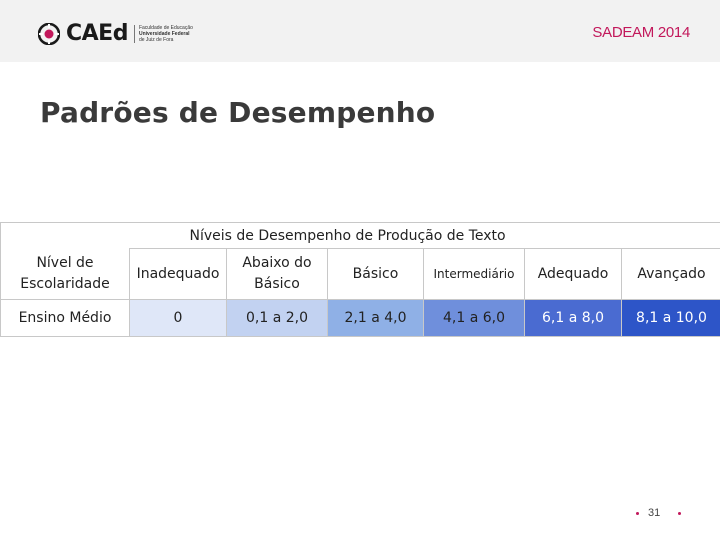 The width and height of the screenshot is (720, 540). What do you see at coordinates (49, 34) in the screenshot?
I see `caed-logo-icon` at bounding box center [49, 34].